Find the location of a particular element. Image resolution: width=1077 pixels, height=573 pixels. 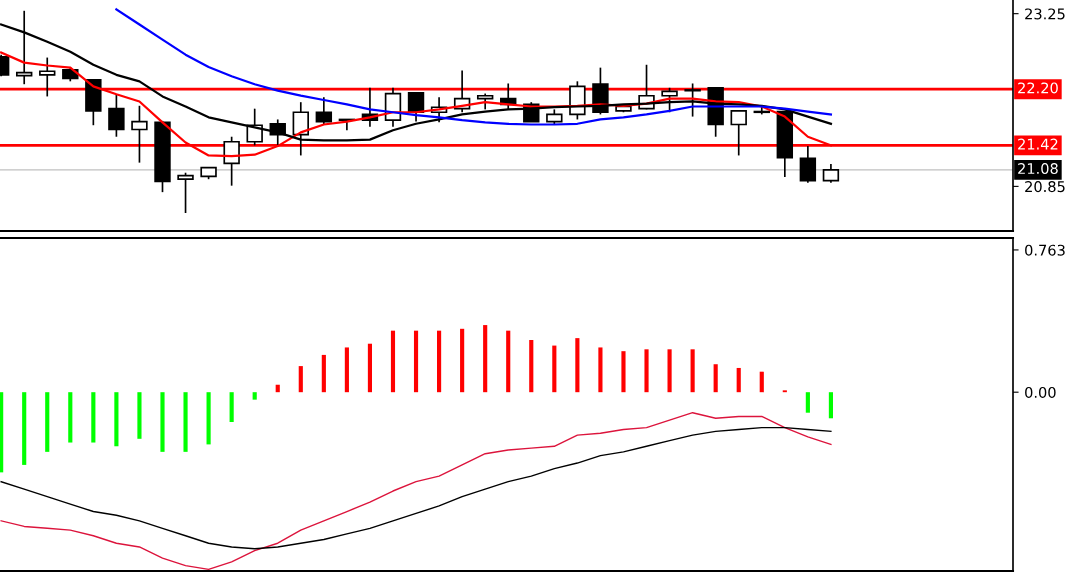

ref-line-label: 21.08 is located at coordinates (1038, 169).